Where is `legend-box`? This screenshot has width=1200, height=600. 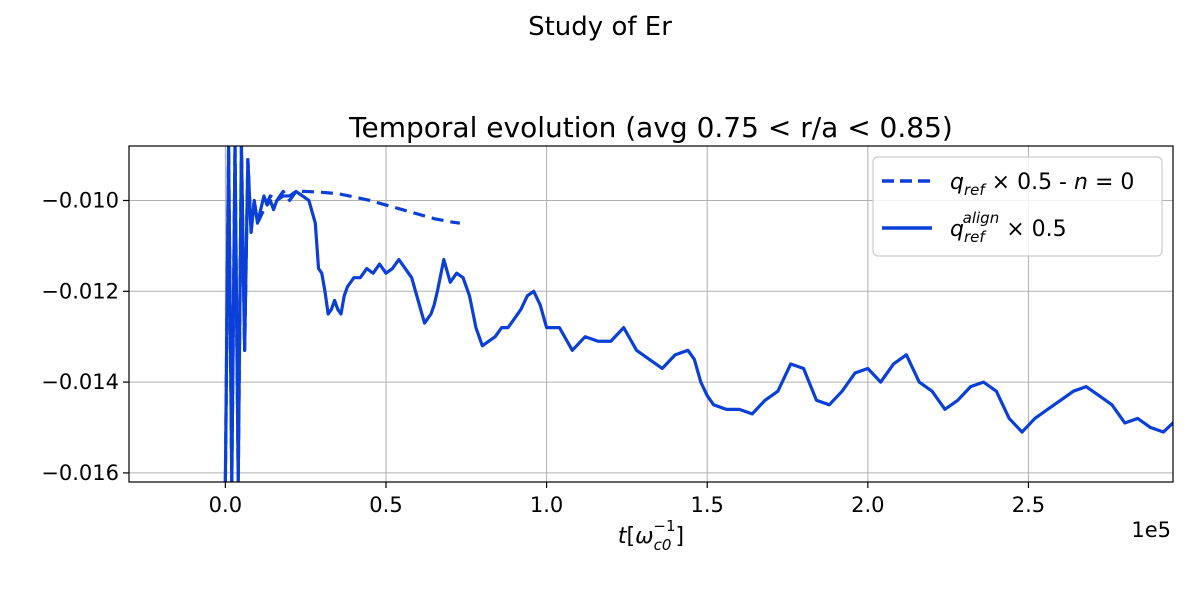 legend-box is located at coordinates (1017, 206).